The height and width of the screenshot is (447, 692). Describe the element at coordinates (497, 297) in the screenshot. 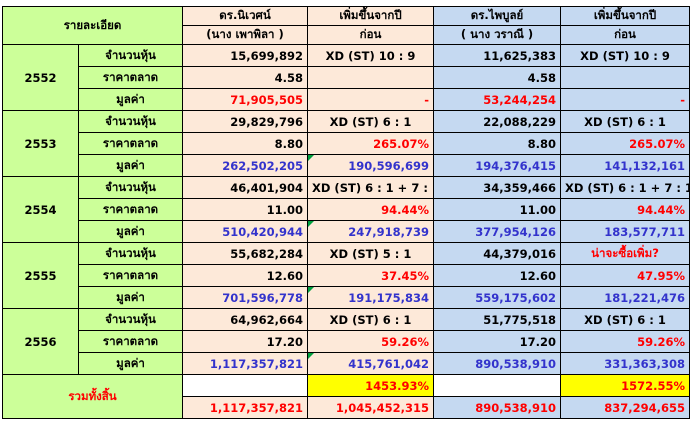

I see `cell: 559,175,602` at that location.